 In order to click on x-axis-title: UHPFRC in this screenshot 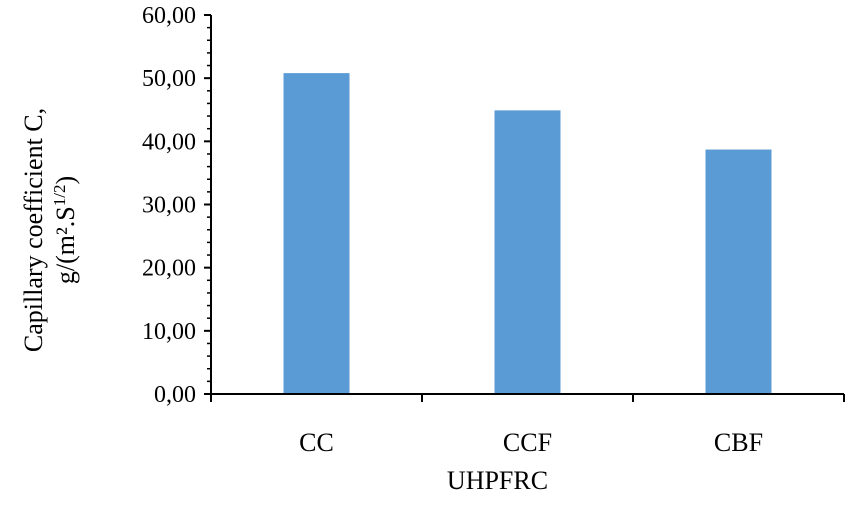, I will do `click(497, 480)`.